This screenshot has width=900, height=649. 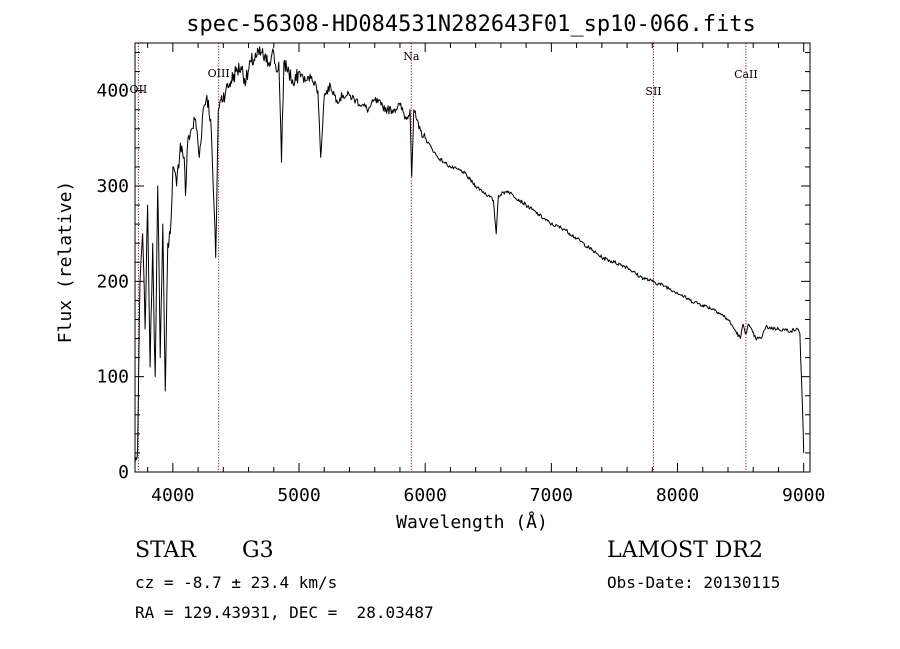 What do you see at coordinates (258, 550) in the screenshot?
I see `spectral-subclass: G3` at bounding box center [258, 550].